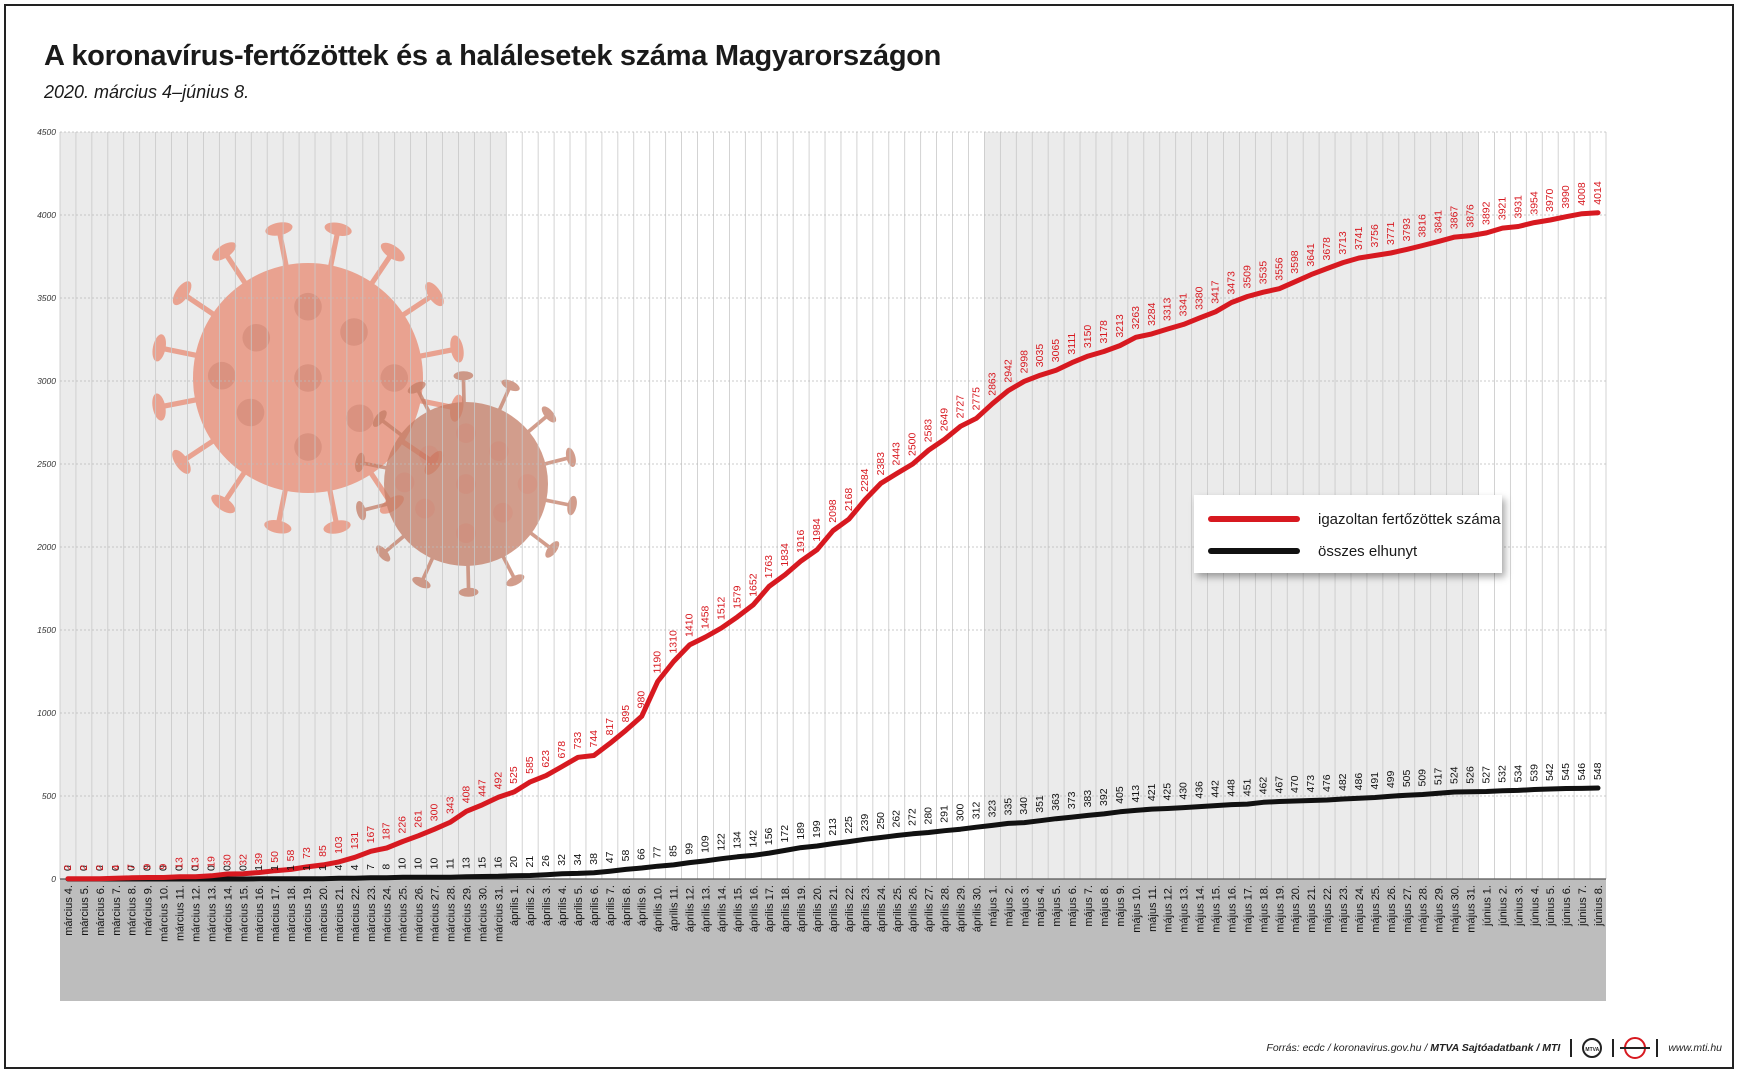 Image resolution: width=1740 pixels, height=1075 pixels. I want to click on x-tick-label: március 14., so click(228, 913).